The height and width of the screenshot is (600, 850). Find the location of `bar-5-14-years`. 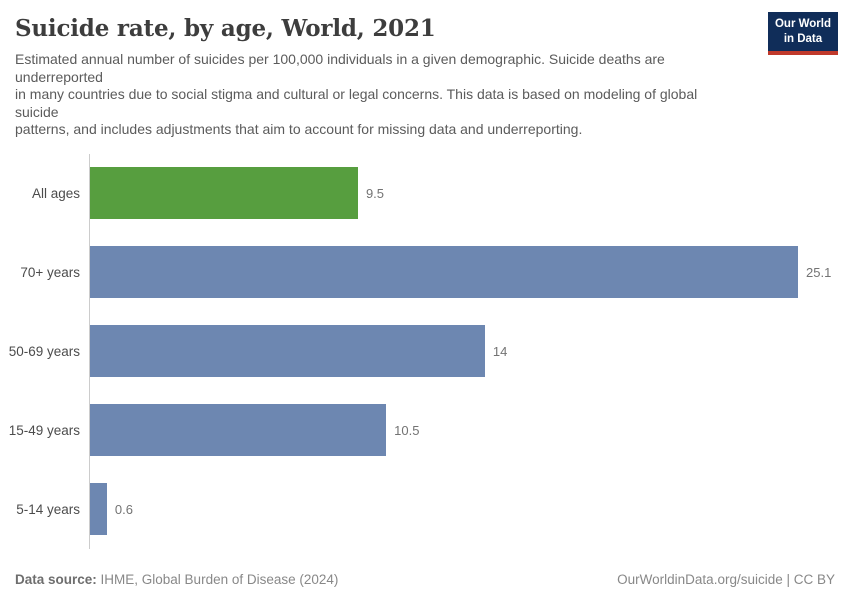

bar-5-14-years is located at coordinates (98, 509).